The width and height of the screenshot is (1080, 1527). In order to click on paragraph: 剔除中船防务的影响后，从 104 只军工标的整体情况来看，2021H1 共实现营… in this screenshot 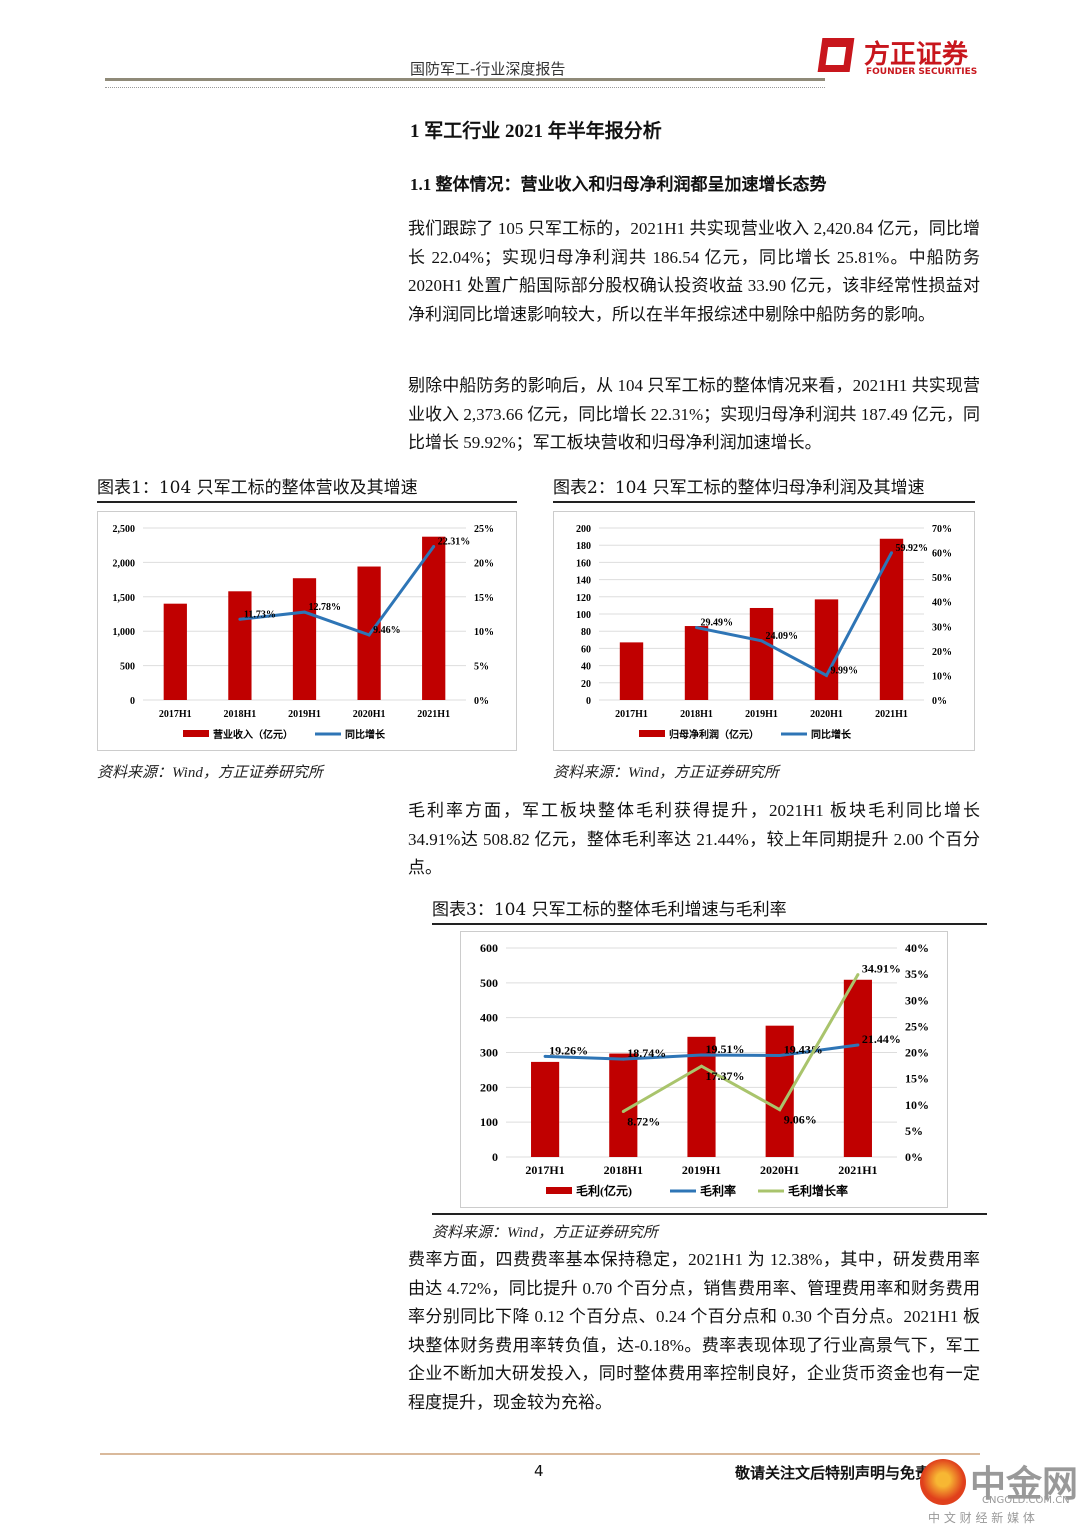, I will do `click(694, 414)`.